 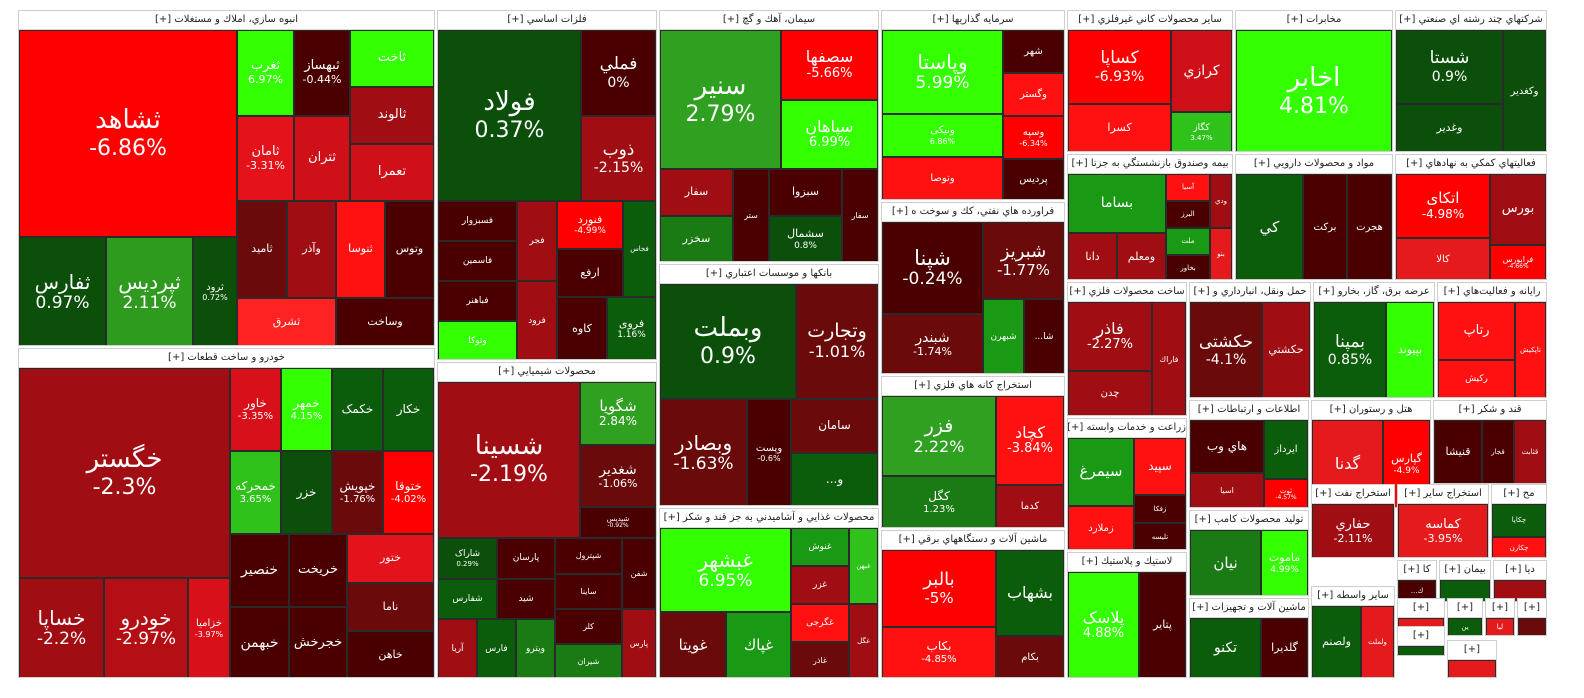 I want to click on tile-31-1: ولملت, so click(x=1377, y=641).